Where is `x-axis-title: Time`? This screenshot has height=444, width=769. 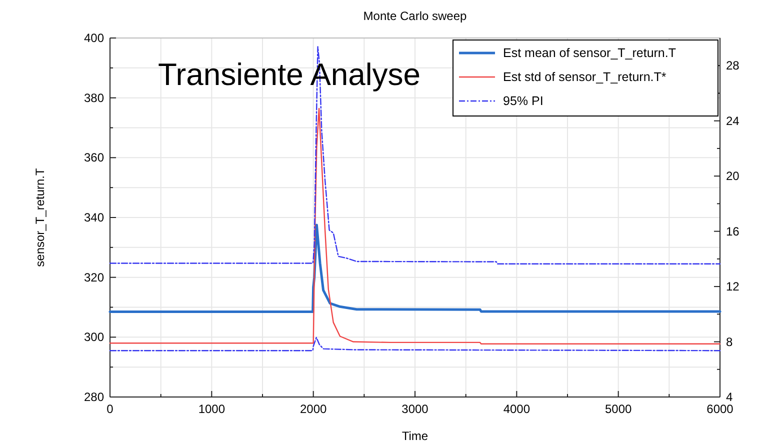
x-axis-title: Time is located at coordinates (415, 436).